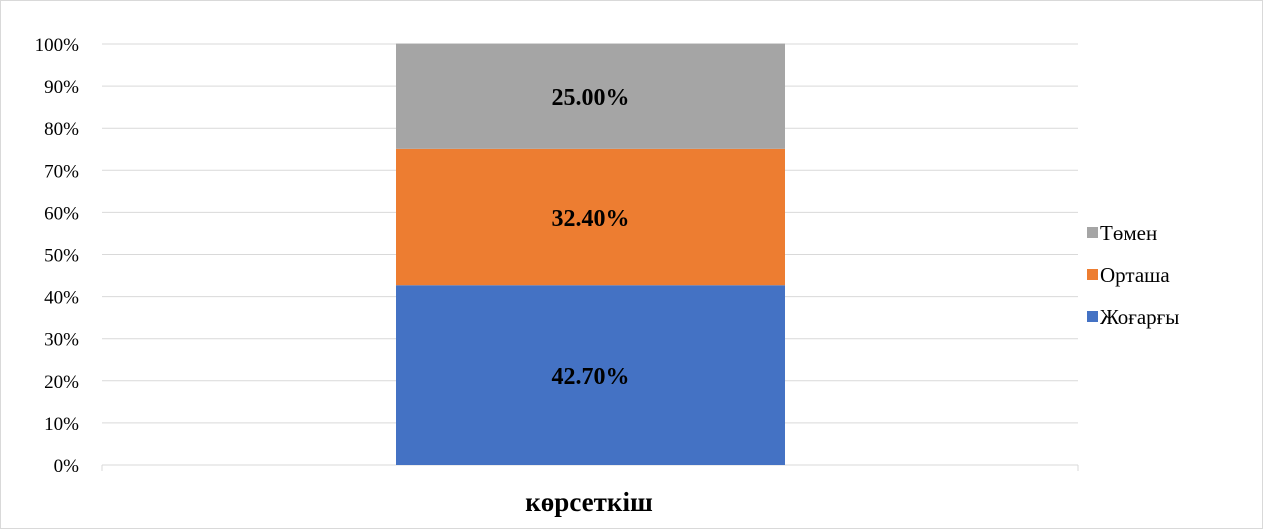  What do you see at coordinates (1139, 317) in the screenshot?
I see `legend-label: Жоғарғы` at bounding box center [1139, 317].